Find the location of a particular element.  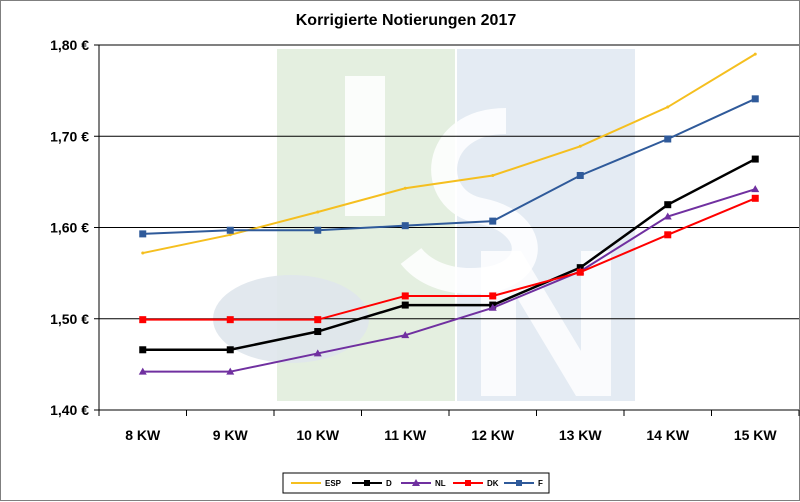

legend-item-f: F is located at coordinates (523, 483).